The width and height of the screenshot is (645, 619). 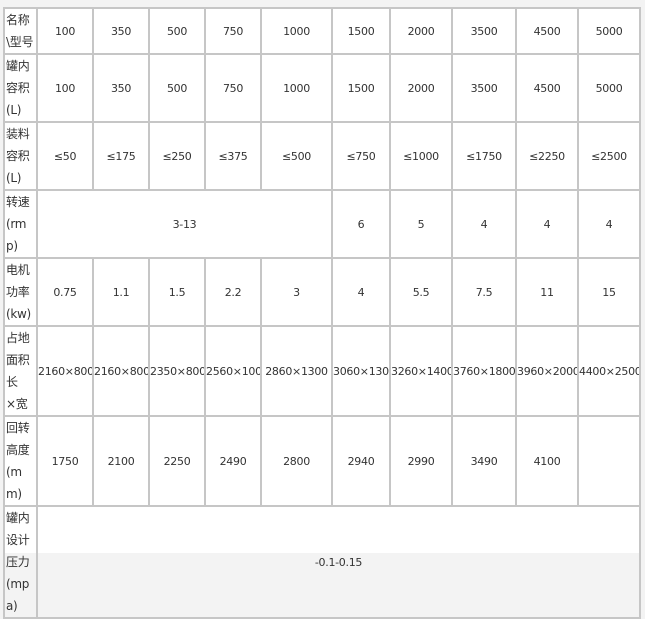 What do you see at coordinates (20, 224) in the screenshot?
I see `row-header: 转速 (rmp)` at bounding box center [20, 224].